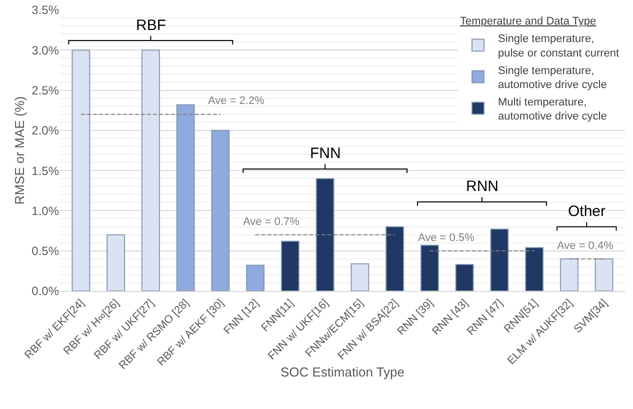  What do you see at coordinates (46, 90) in the screenshot?
I see `y-tick-label: 2.5%` at bounding box center [46, 90].